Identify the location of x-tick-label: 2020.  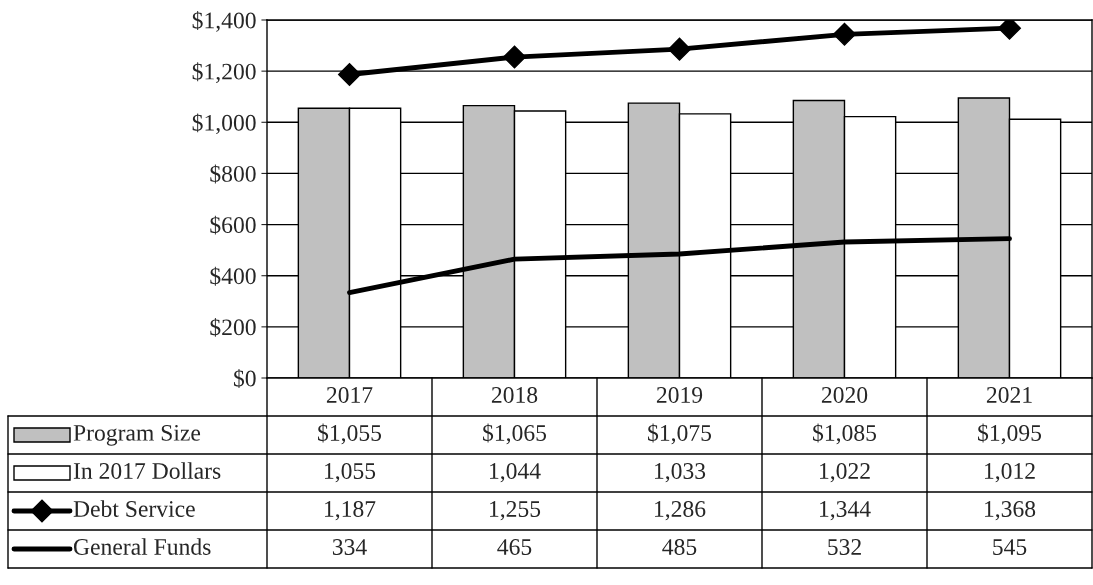
(844, 394).